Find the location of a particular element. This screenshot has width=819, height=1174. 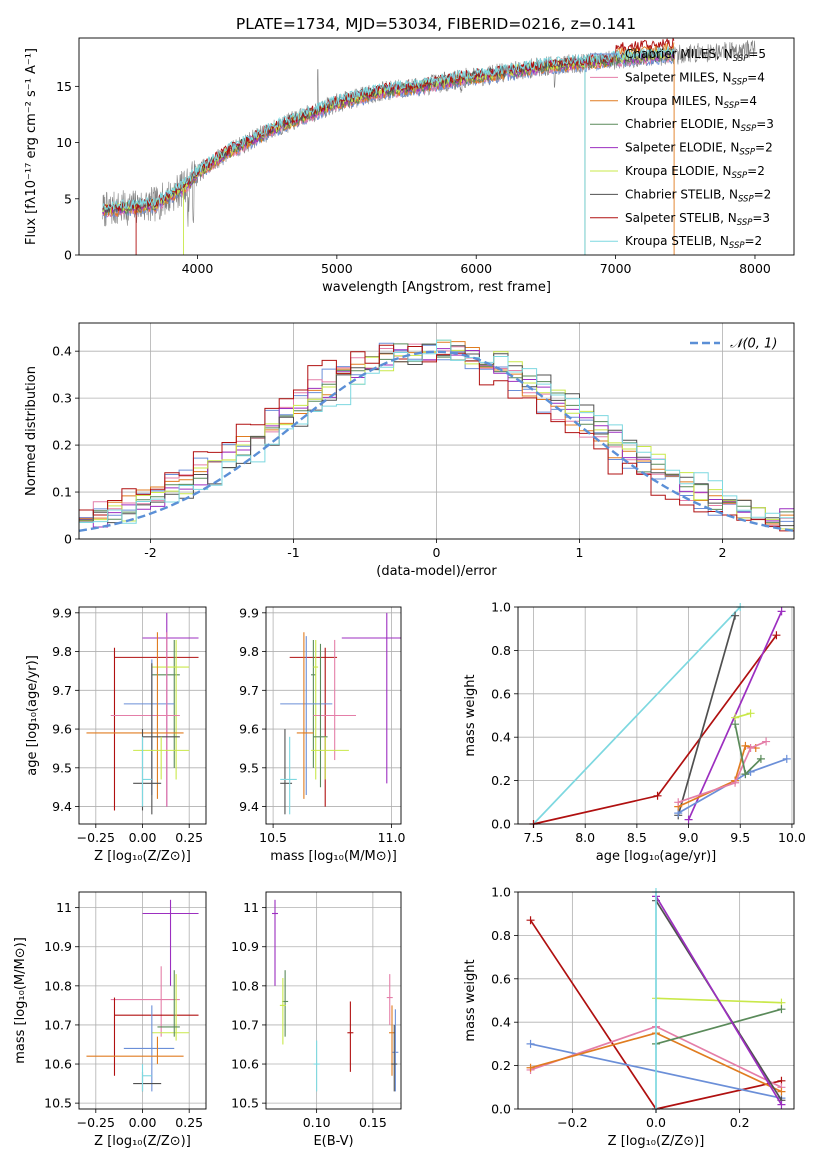

weight_vs_age-ytick-label: 0.6 is located at coordinates (501, 693).